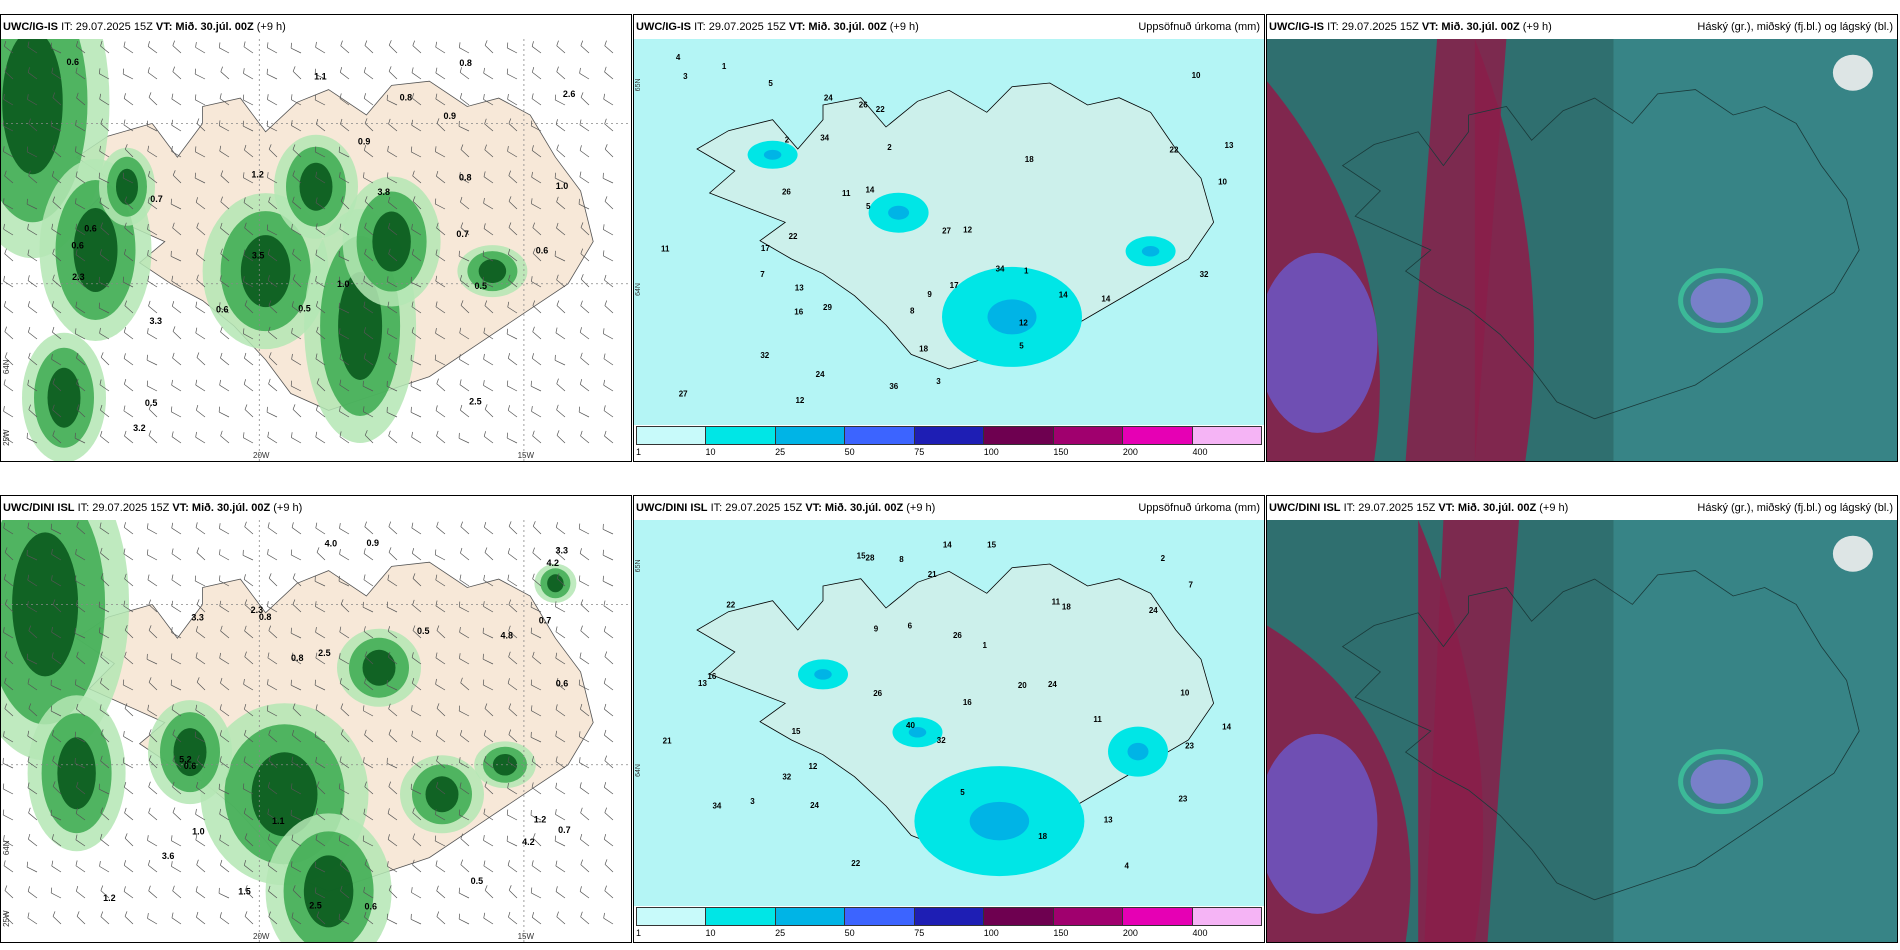 This screenshot has width=1900, height=950. Describe the element at coordinates (663, 27) in the screenshot. I see `model-name: UWC/IG-IS` at that location.